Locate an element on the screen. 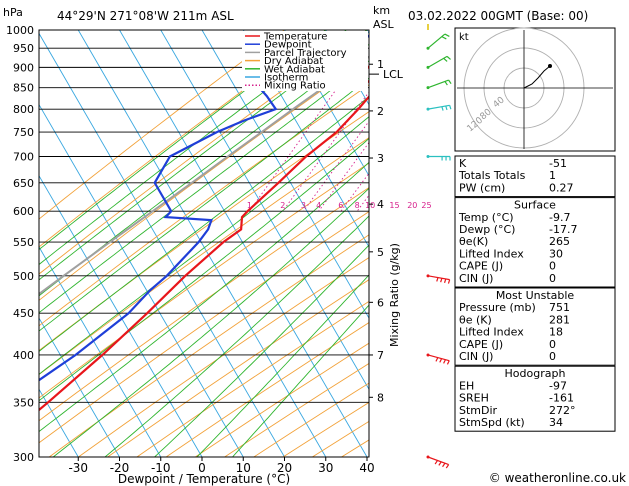 The height and width of the screenshot is (486, 629). table-row-value: 30 is located at coordinates (556, 253).